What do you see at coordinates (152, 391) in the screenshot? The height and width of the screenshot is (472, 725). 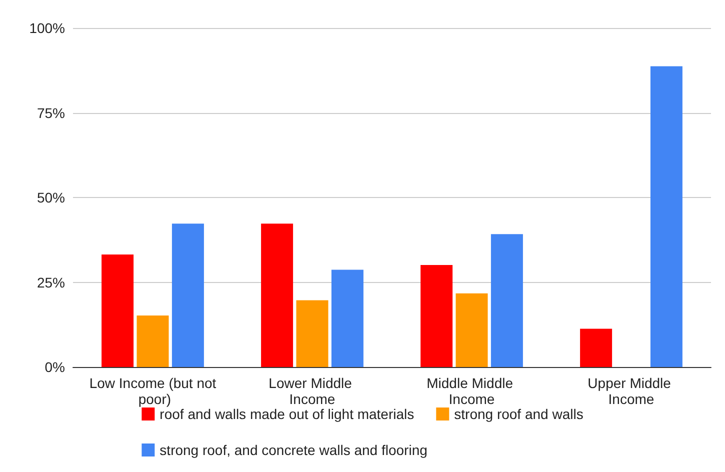 I see `x-tick-label: Low Income (but not poor)` at bounding box center [152, 391].